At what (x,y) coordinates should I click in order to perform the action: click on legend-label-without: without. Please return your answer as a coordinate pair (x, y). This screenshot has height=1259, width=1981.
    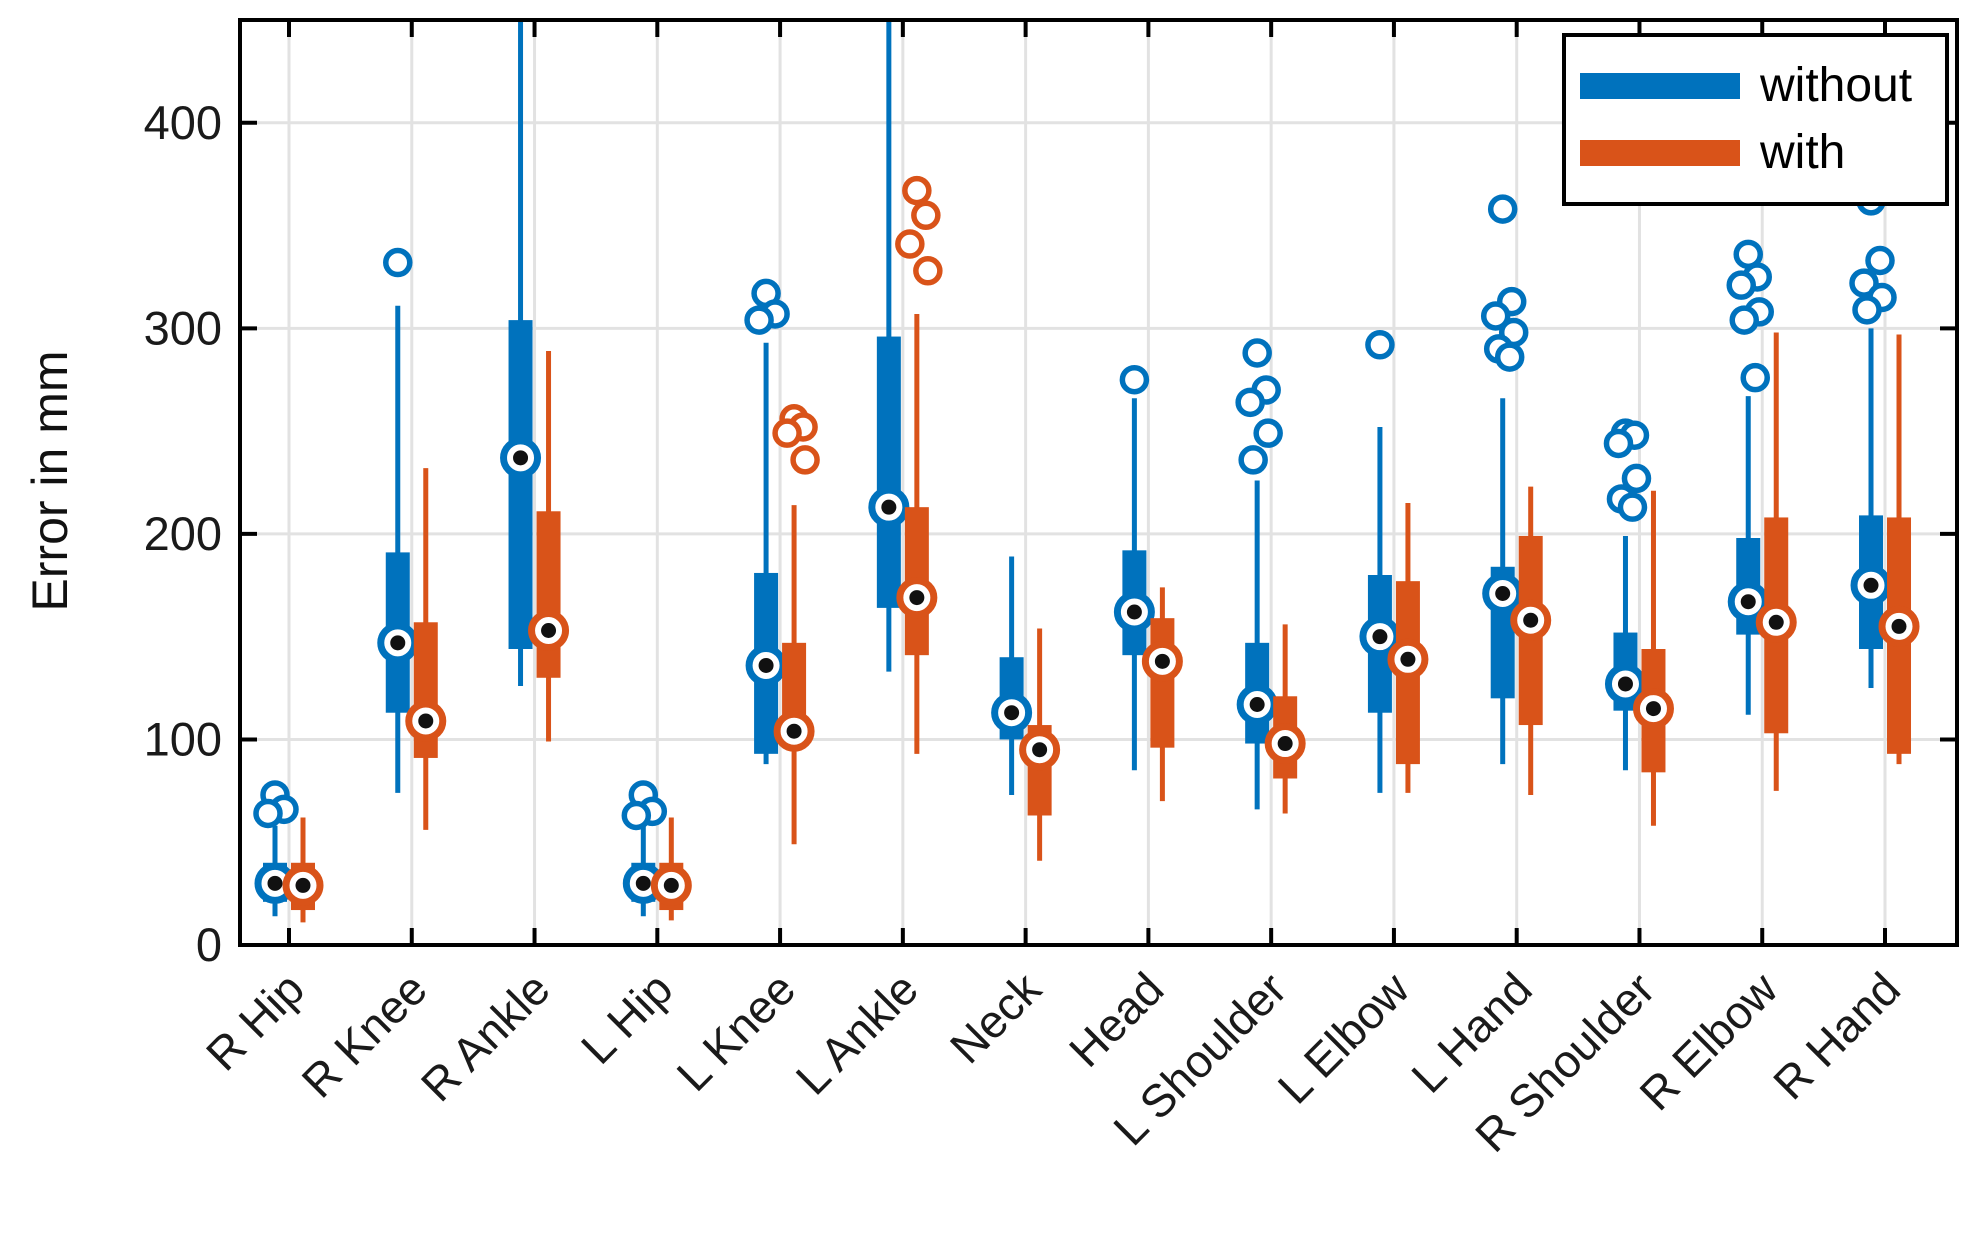
    Looking at the image, I should click on (1836, 85).